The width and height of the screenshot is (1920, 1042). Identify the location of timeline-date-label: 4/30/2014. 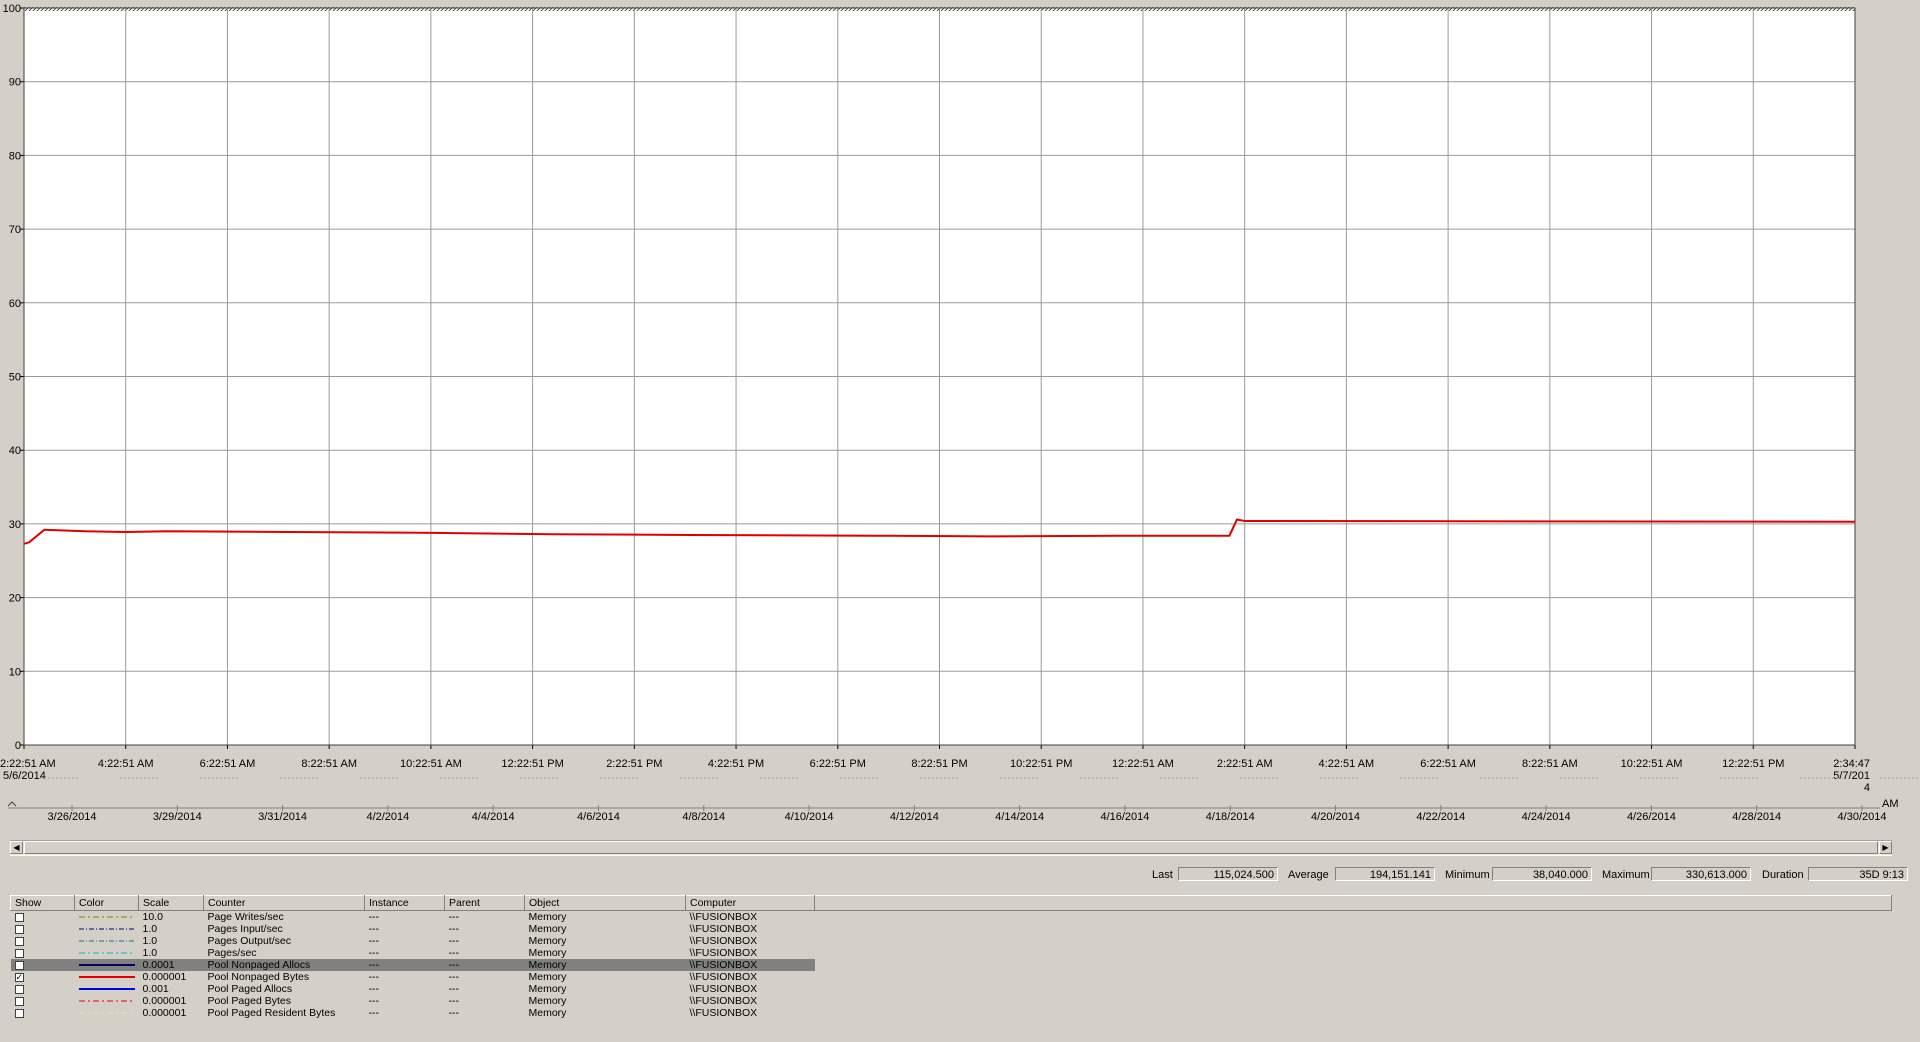
(1862, 817).